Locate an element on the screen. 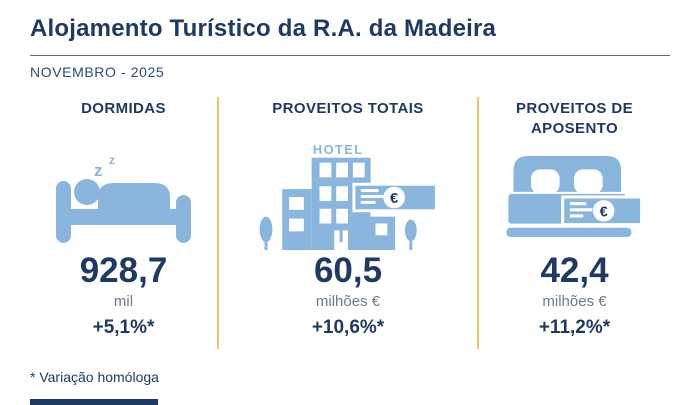 Image resolution: width=700 pixels, height=405 pixels. hotel-building-euro-icon: HOTEL is located at coordinates (348, 197).